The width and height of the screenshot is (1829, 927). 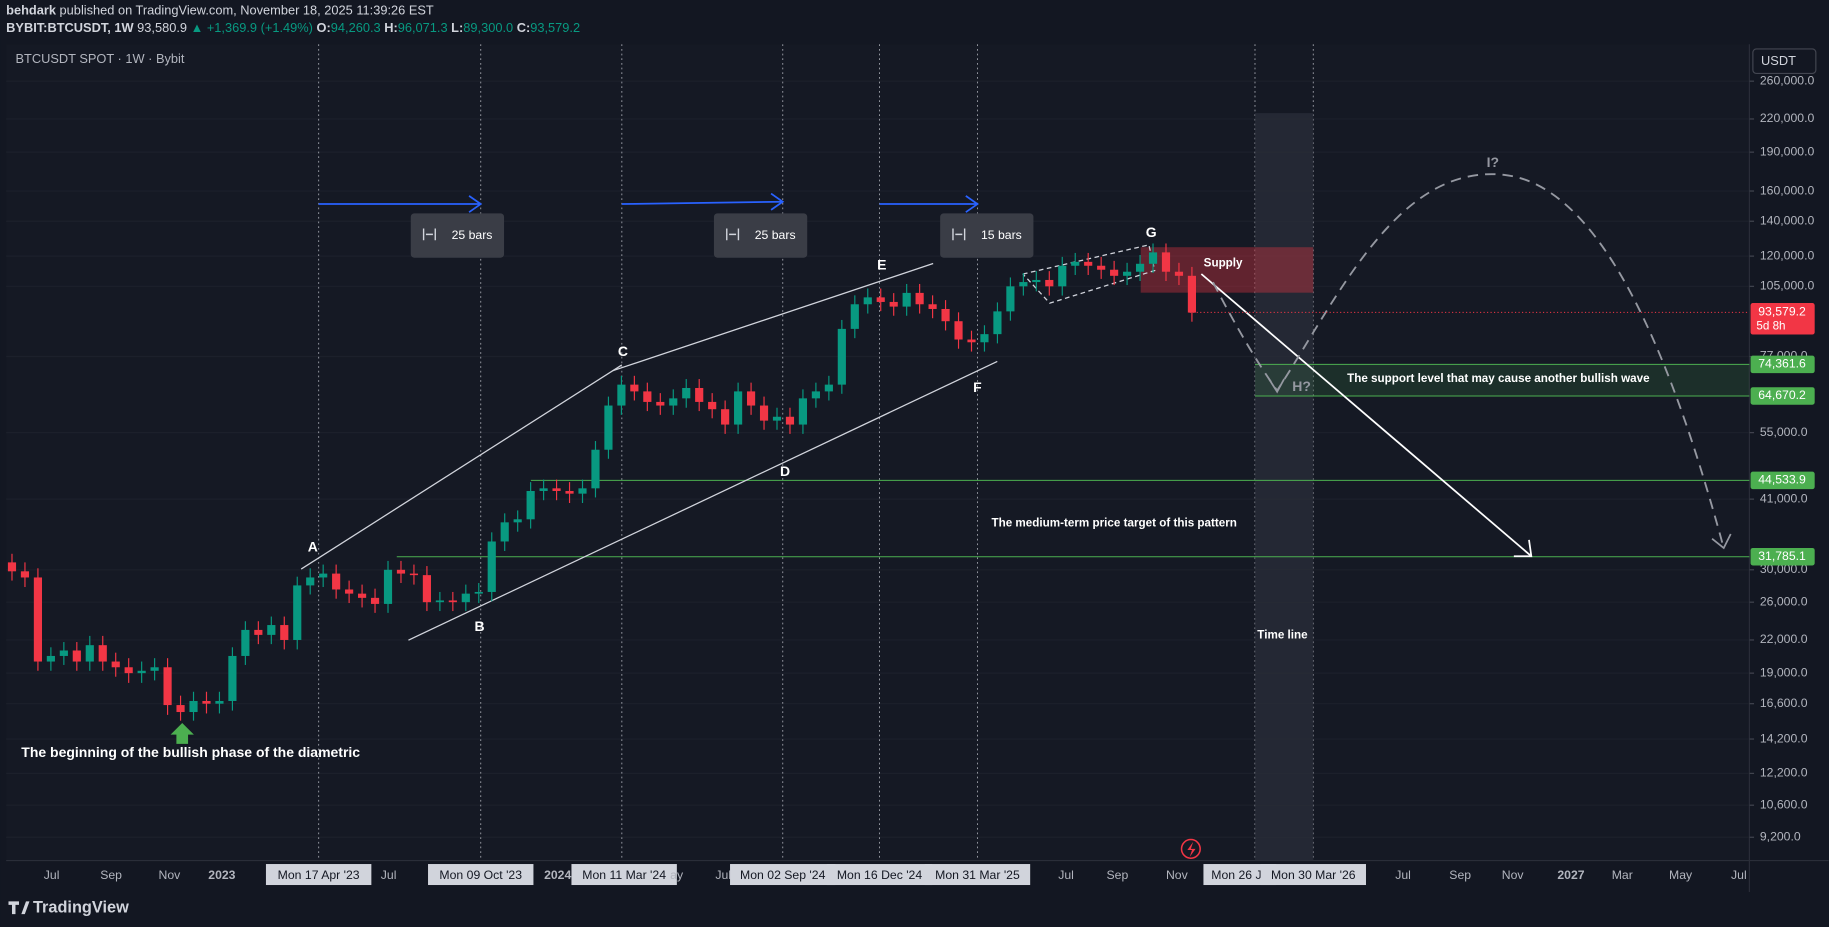 What do you see at coordinates (252, 28) in the screenshot?
I see `change: ▲ +1,369.9 (+1.49%)` at bounding box center [252, 28].